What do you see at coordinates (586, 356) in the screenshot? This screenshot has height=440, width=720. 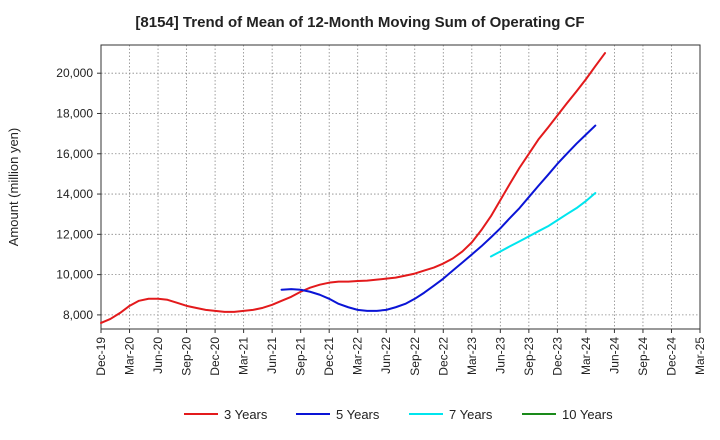 I see `x-tick-label: Mar-24` at bounding box center [586, 356].